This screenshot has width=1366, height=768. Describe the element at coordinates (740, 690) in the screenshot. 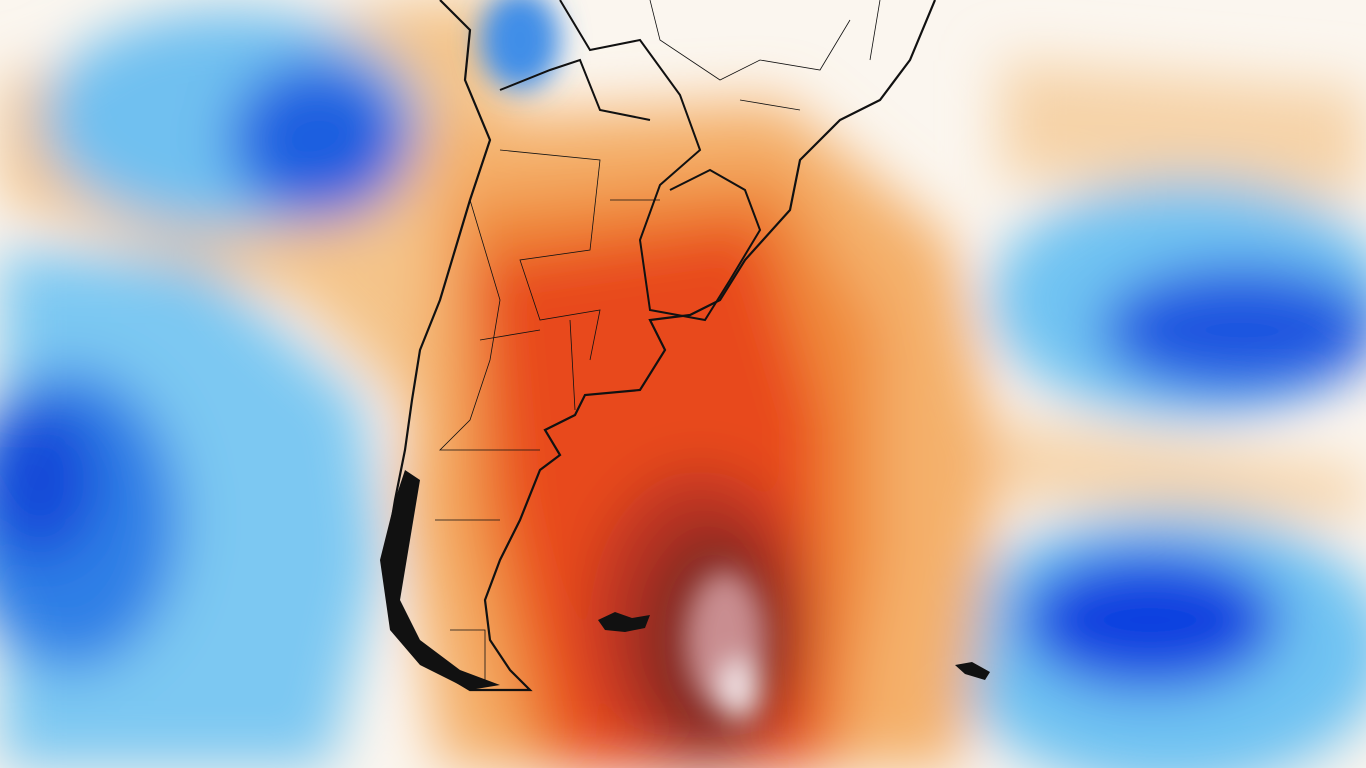

I see `extreme-core` at that location.